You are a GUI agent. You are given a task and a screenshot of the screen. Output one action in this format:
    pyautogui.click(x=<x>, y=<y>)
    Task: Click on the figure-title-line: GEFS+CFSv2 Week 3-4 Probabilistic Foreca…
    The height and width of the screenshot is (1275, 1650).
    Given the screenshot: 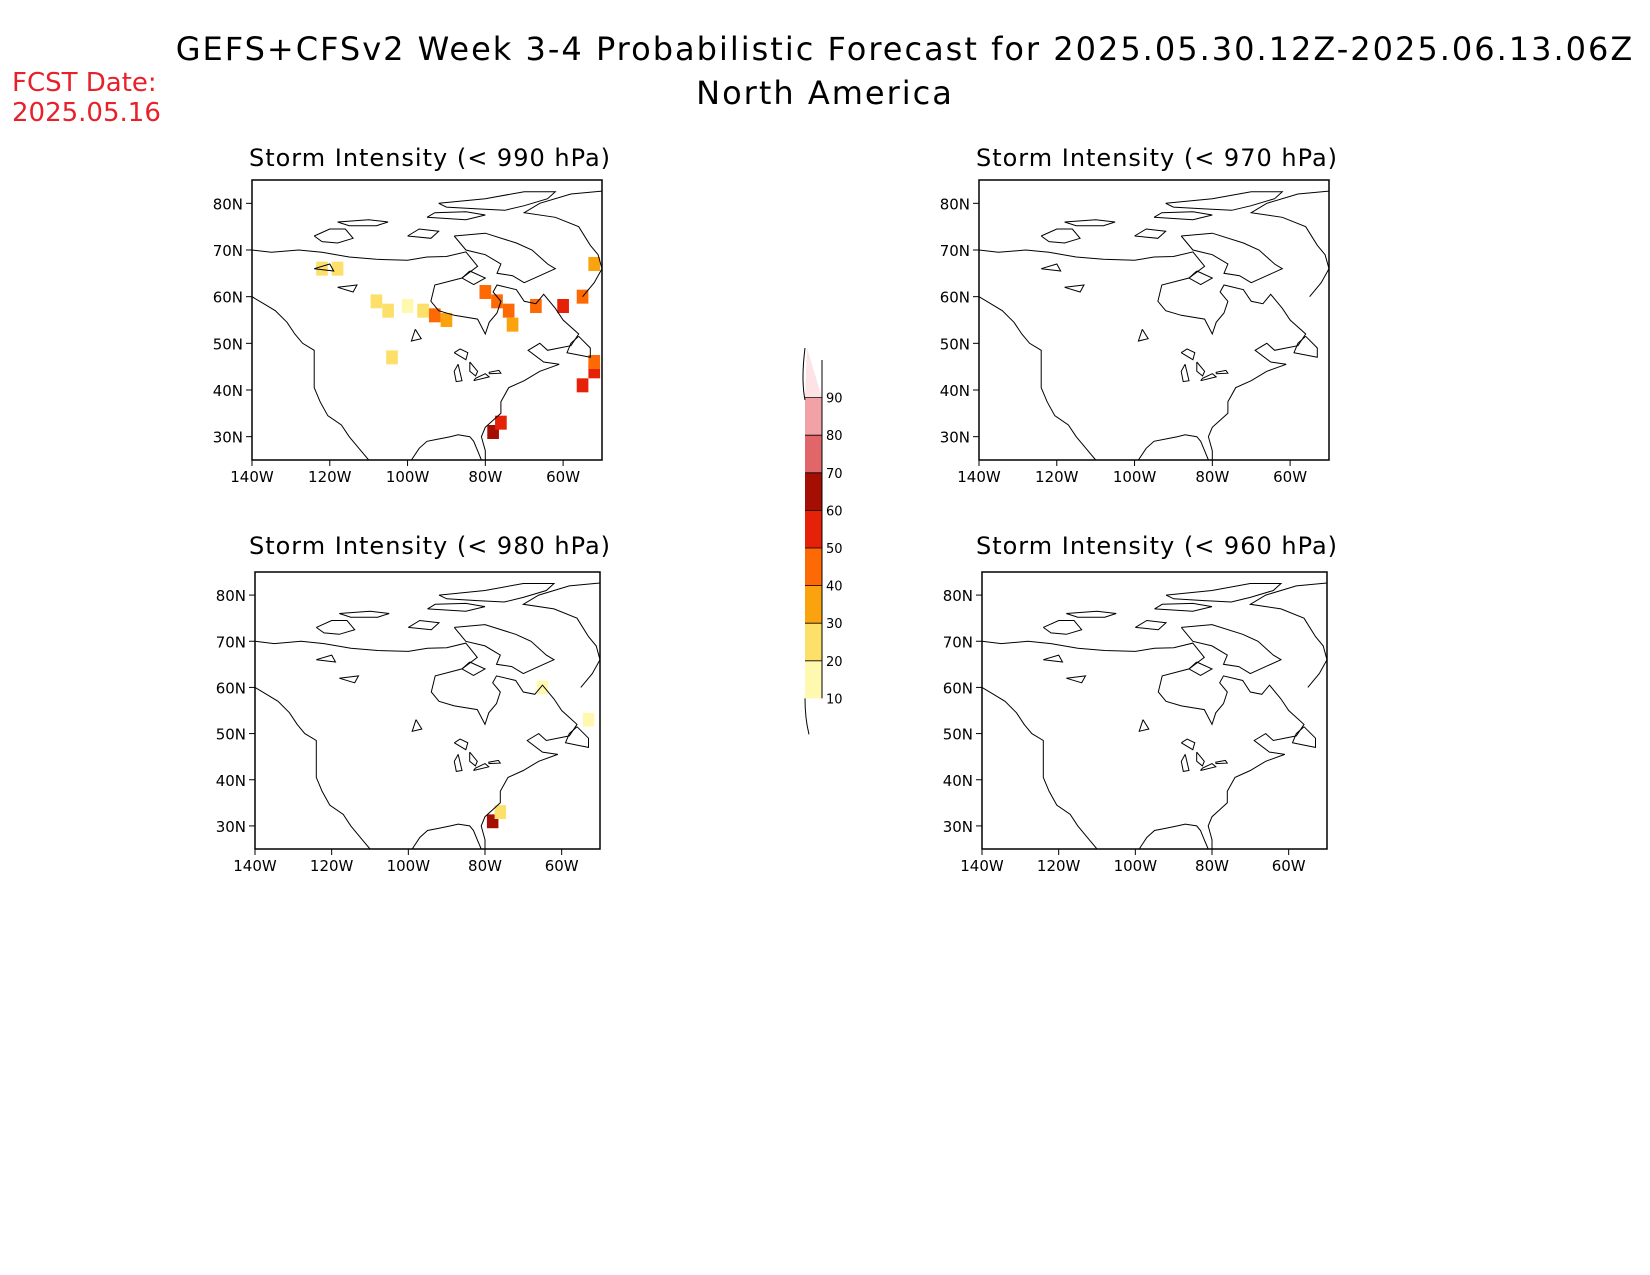 What is the action you would take?
    pyautogui.click(x=905, y=49)
    